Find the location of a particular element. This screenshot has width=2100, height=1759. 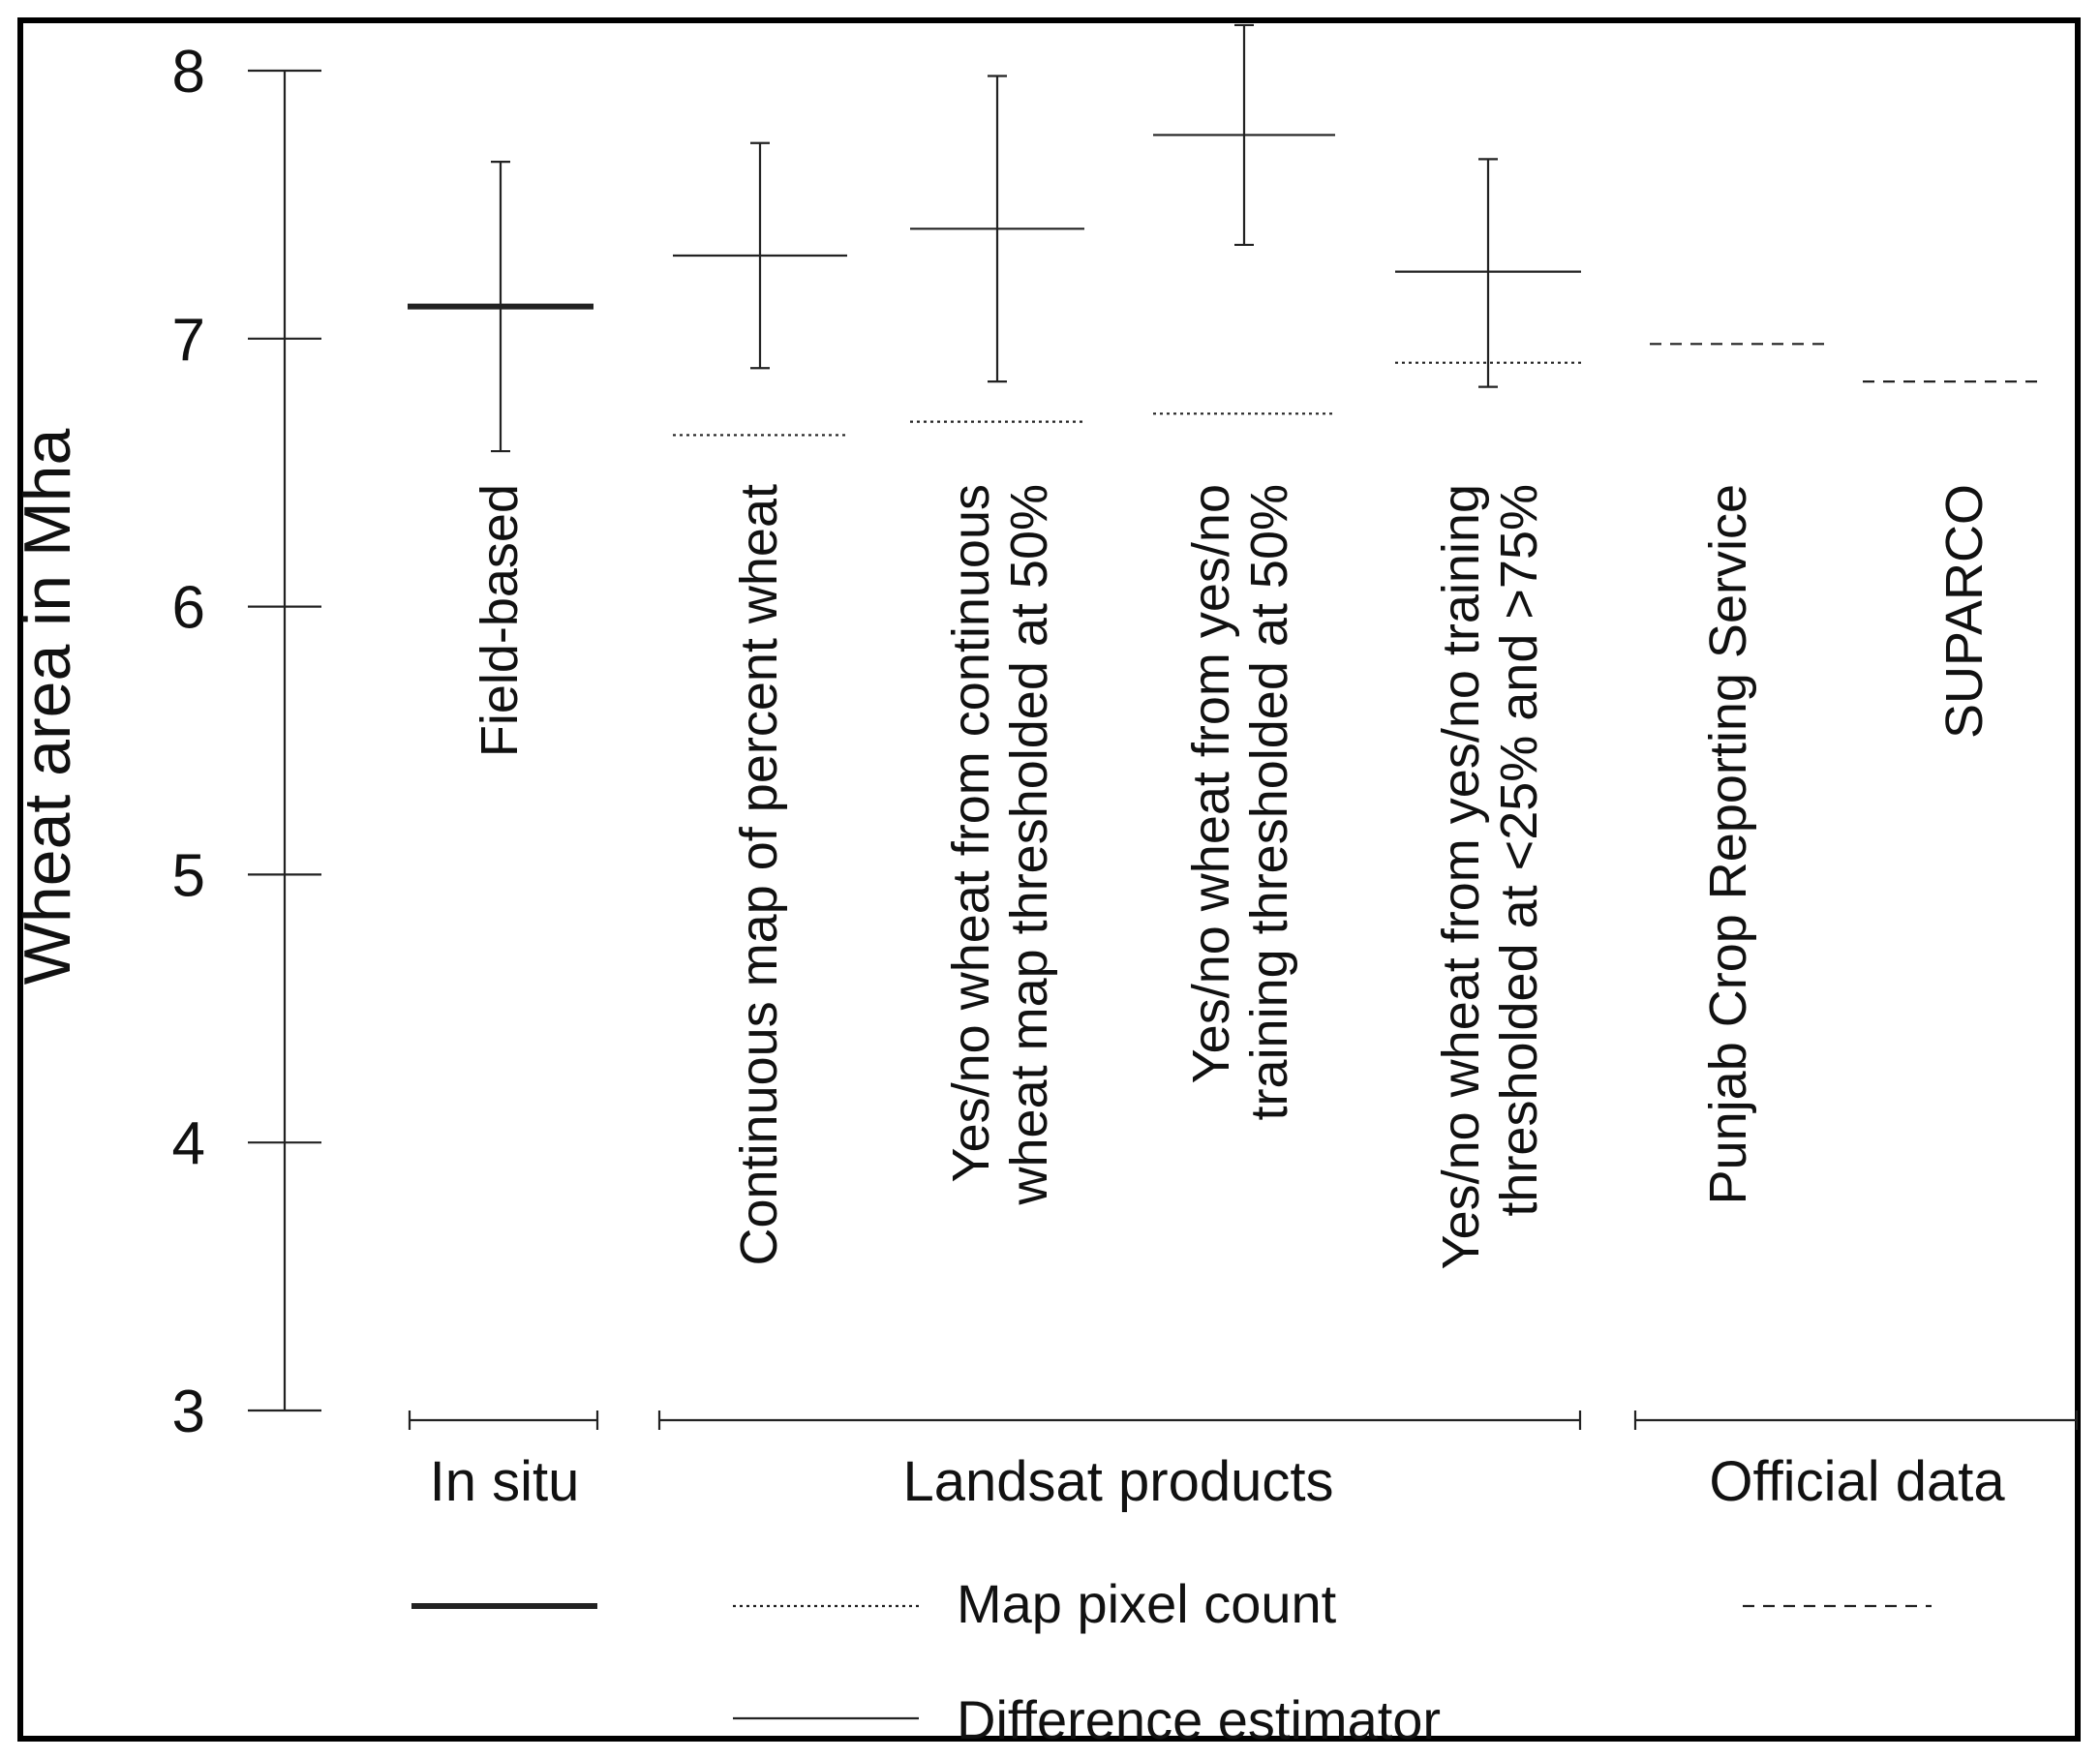

category-label: Yes/no wheat from continuous is located at coordinates (971, 833).